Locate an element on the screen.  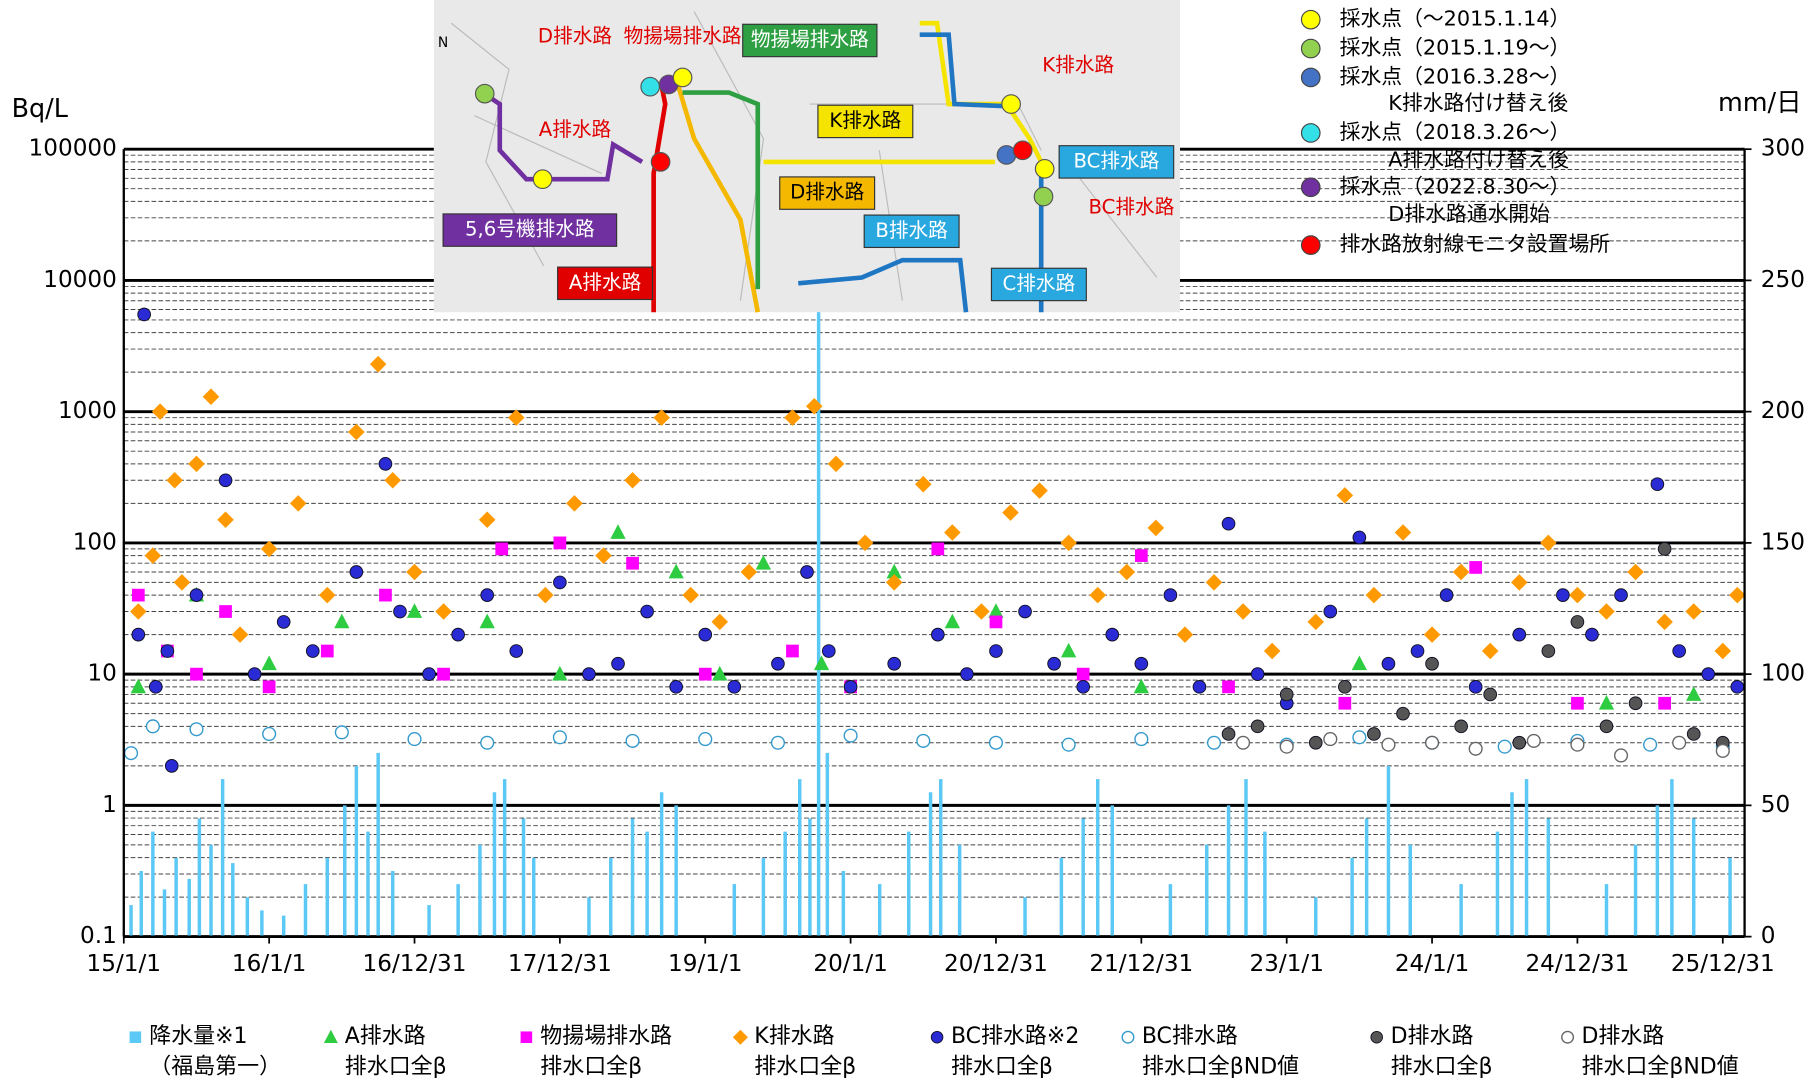
map-label: C排水路 is located at coordinates (1039, 283).